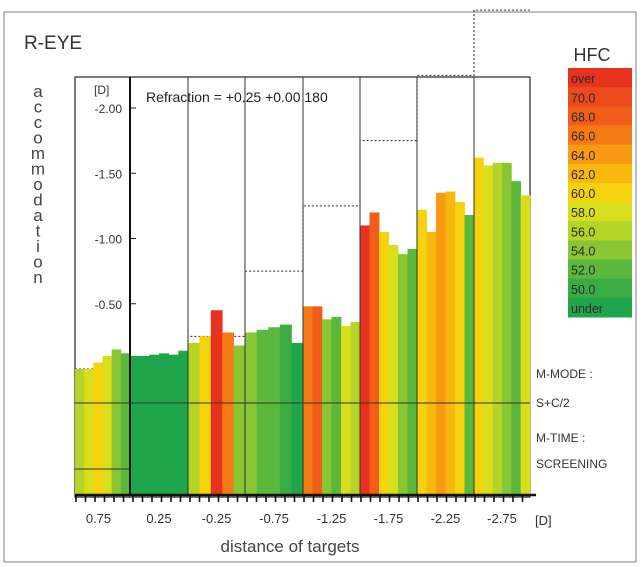 Image resolution: width=644 pixels, height=567 pixels. I want to click on legend-label: 56.0, so click(583, 232).